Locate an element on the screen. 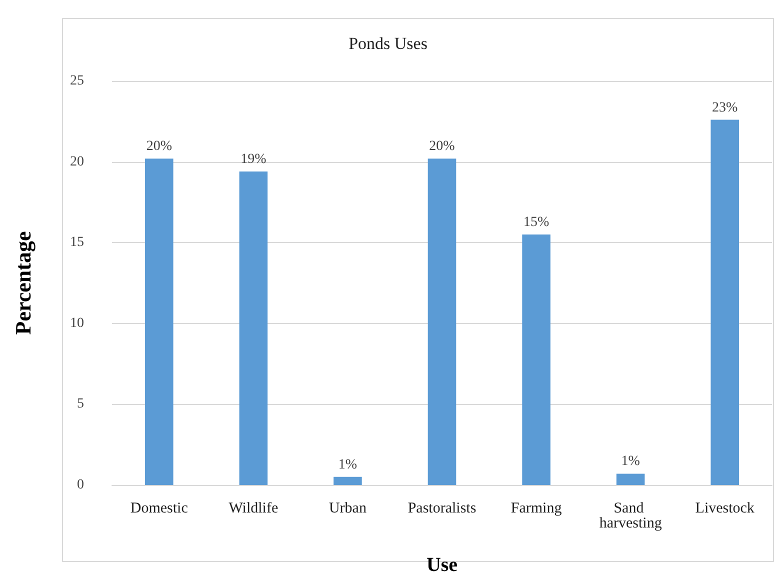  y-tick-label: 10 is located at coordinates (77, 323).